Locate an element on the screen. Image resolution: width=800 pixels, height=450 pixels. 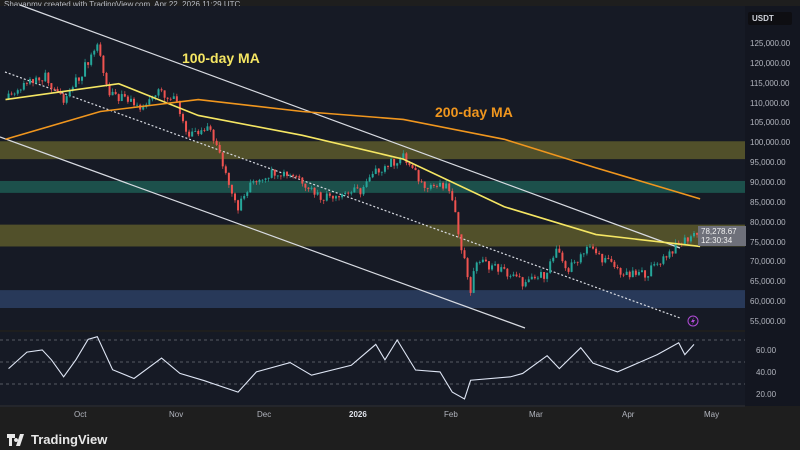
price-tick-label: 85,000.00 is located at coordinates (768, 202).